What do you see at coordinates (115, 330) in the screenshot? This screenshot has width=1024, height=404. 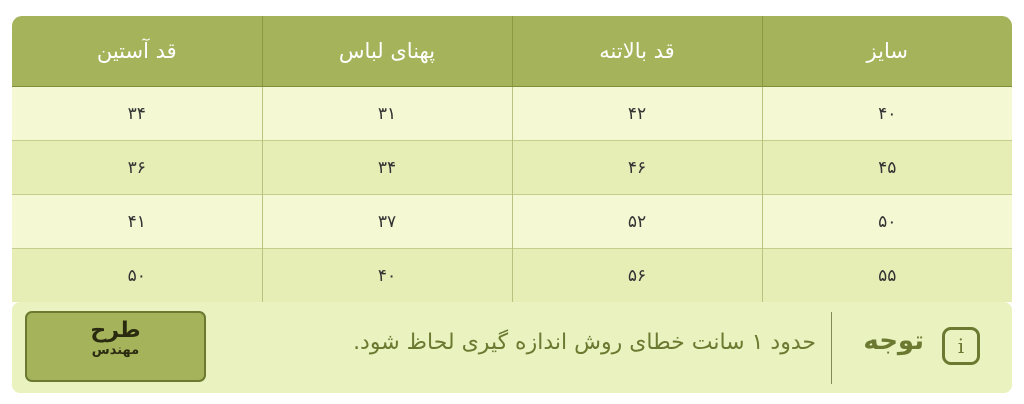 I see `logo-line1: طرح` at bounding box center [115, 330].